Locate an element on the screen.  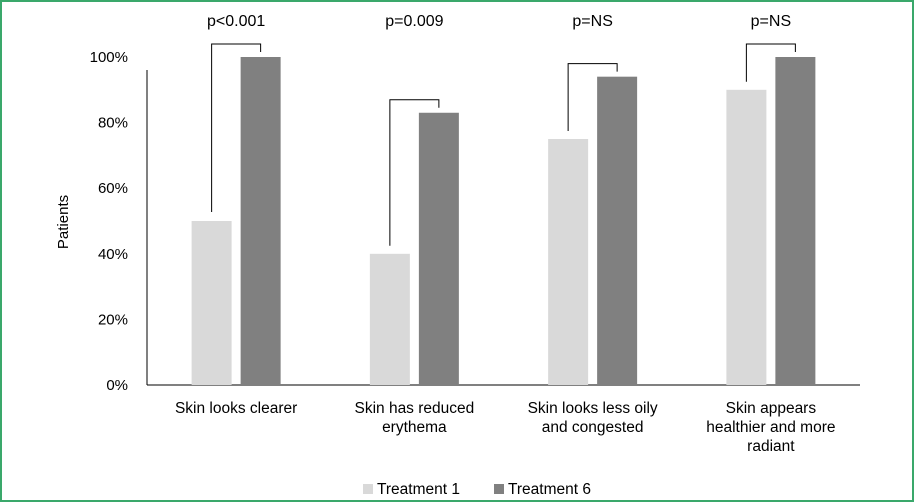
category-label-line: healthier and more is located at coordinates (770, 427).